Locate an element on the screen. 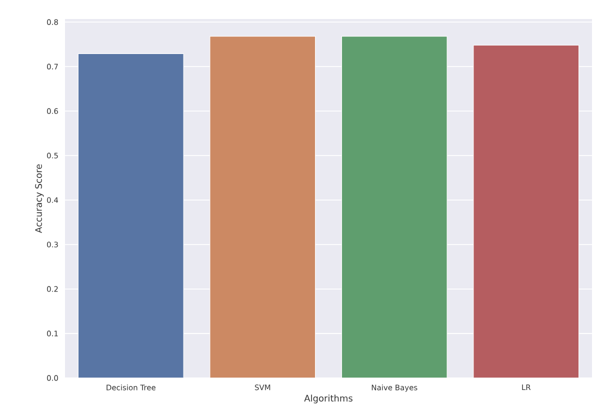 Image resolution: width=604 pixels, height=419 pixels. y-axis-title: Accuracy Score is located at coordinates (39, 199).